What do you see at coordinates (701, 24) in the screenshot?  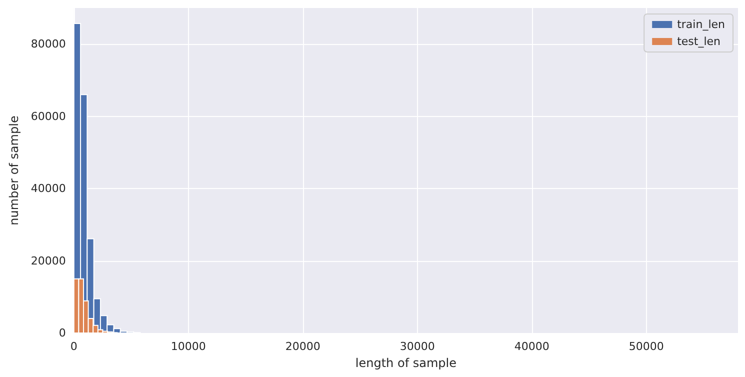 I see `legend-label: train_len` at bounding box center [701, 24].